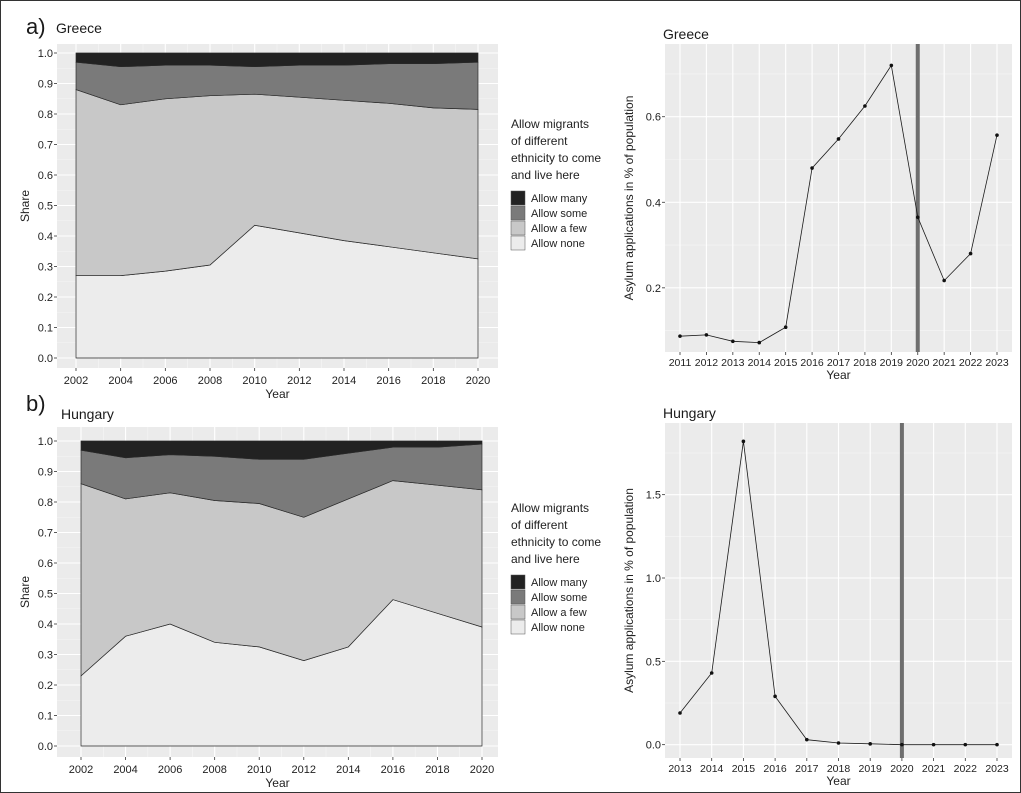  Describe the element at coordinates (437, 770) in the screenshot. I see `hungary-share-x-tick-label: 2018` at that location.